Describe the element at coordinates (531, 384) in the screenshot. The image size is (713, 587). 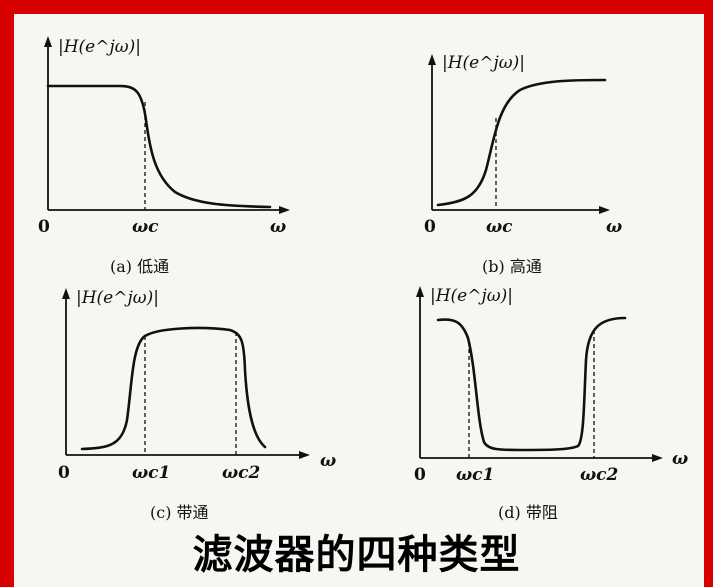
I see `bandstop-curve` at that location.